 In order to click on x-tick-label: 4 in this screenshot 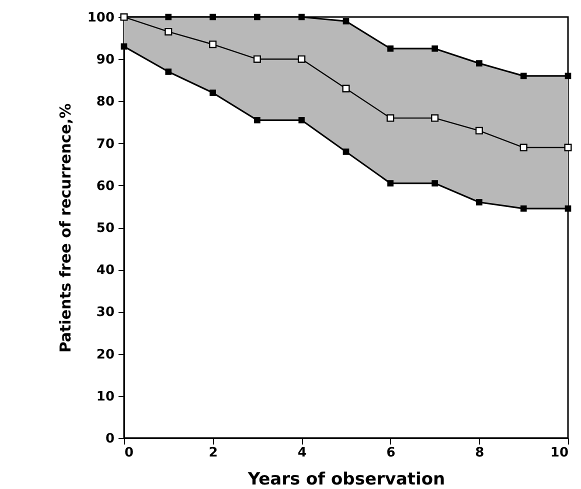, I will do `click(302, 453)`.